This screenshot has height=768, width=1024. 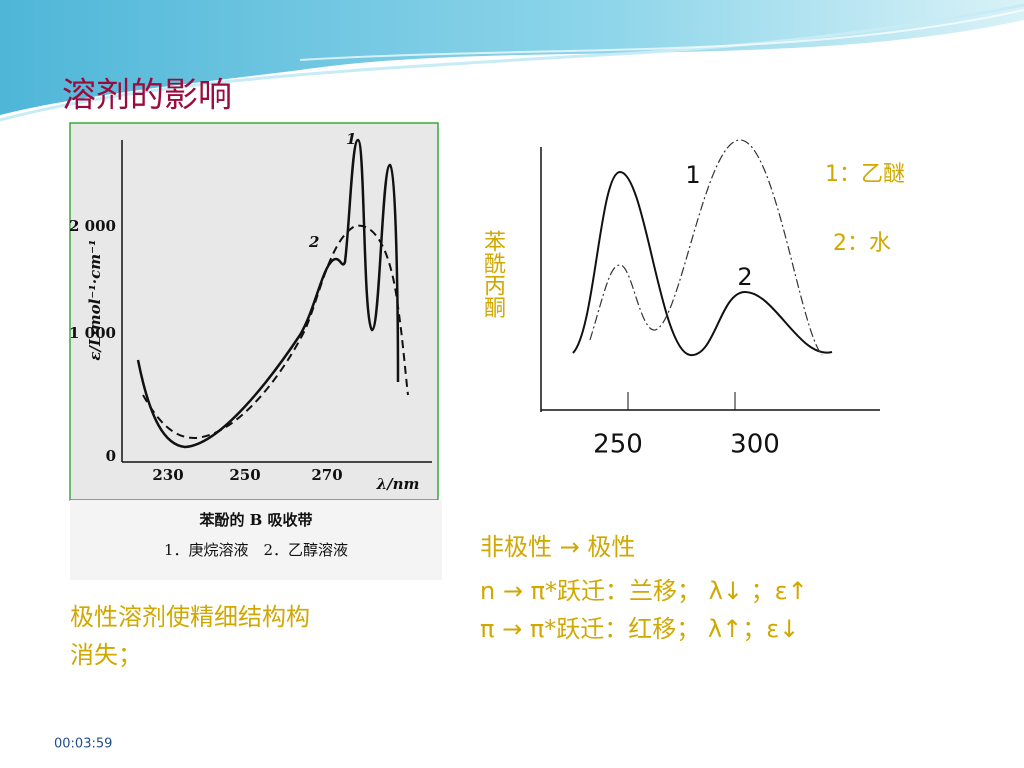 I want to click on legend-entry: 2：水, so click(x=862, y=243).